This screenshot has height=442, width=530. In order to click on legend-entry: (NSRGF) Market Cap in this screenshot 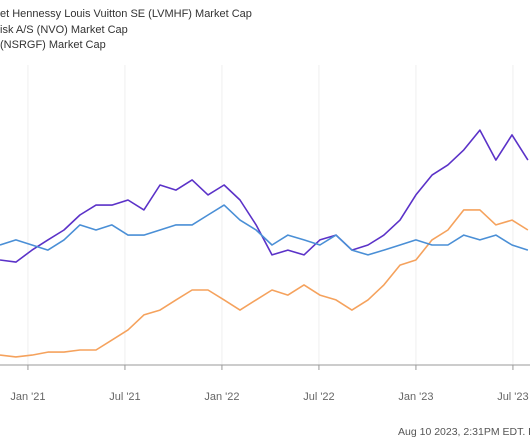, I will do `click(53, 45)`.